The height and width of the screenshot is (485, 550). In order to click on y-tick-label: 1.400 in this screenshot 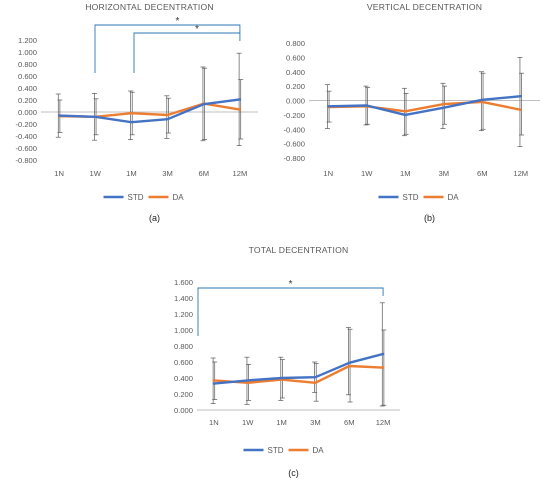, I will do `click(183, 298)`.